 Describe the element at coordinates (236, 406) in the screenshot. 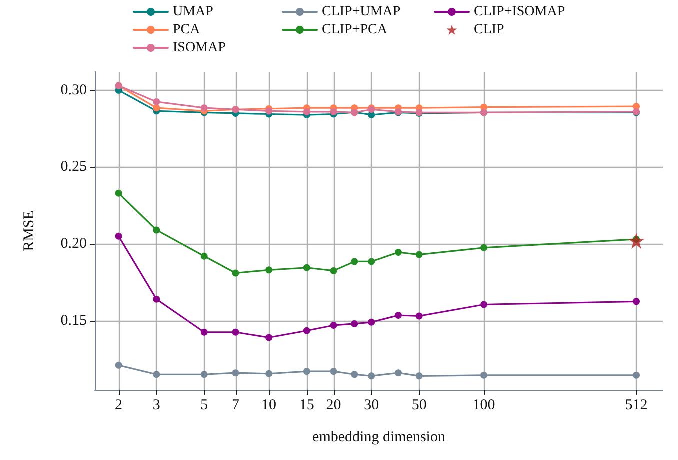

I see `x-tick-label: 7` at that location.